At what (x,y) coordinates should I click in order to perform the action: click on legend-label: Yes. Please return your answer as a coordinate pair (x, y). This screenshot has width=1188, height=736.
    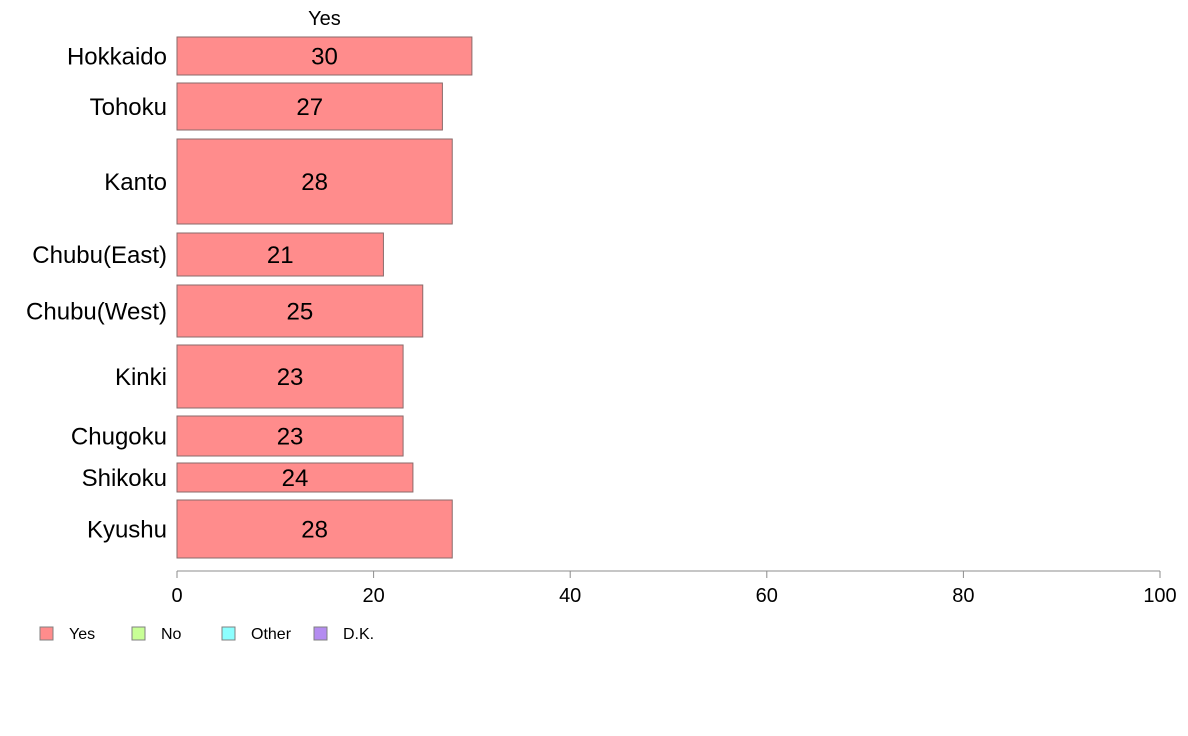
    Looking at the image, I should click on (82, 634).